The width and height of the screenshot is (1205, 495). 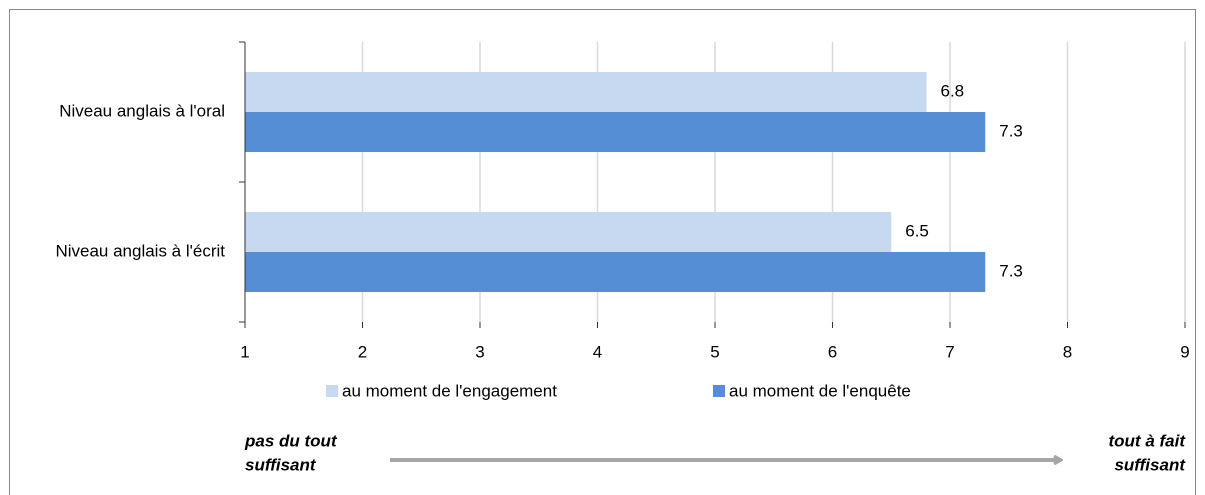 I want to click on x-tick-label: 4, so click(x=597, y=351).